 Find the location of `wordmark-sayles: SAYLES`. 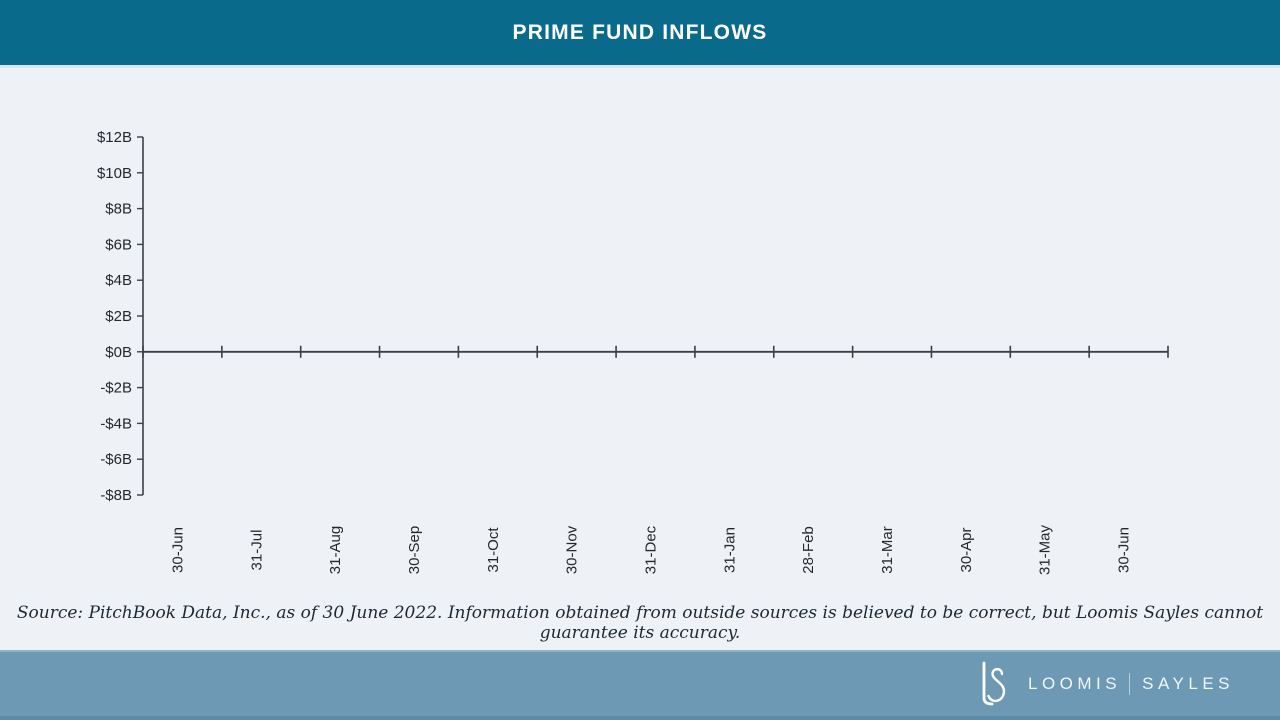

wordmark-sayles: SAYLES is located at coordinates (1188, 683).